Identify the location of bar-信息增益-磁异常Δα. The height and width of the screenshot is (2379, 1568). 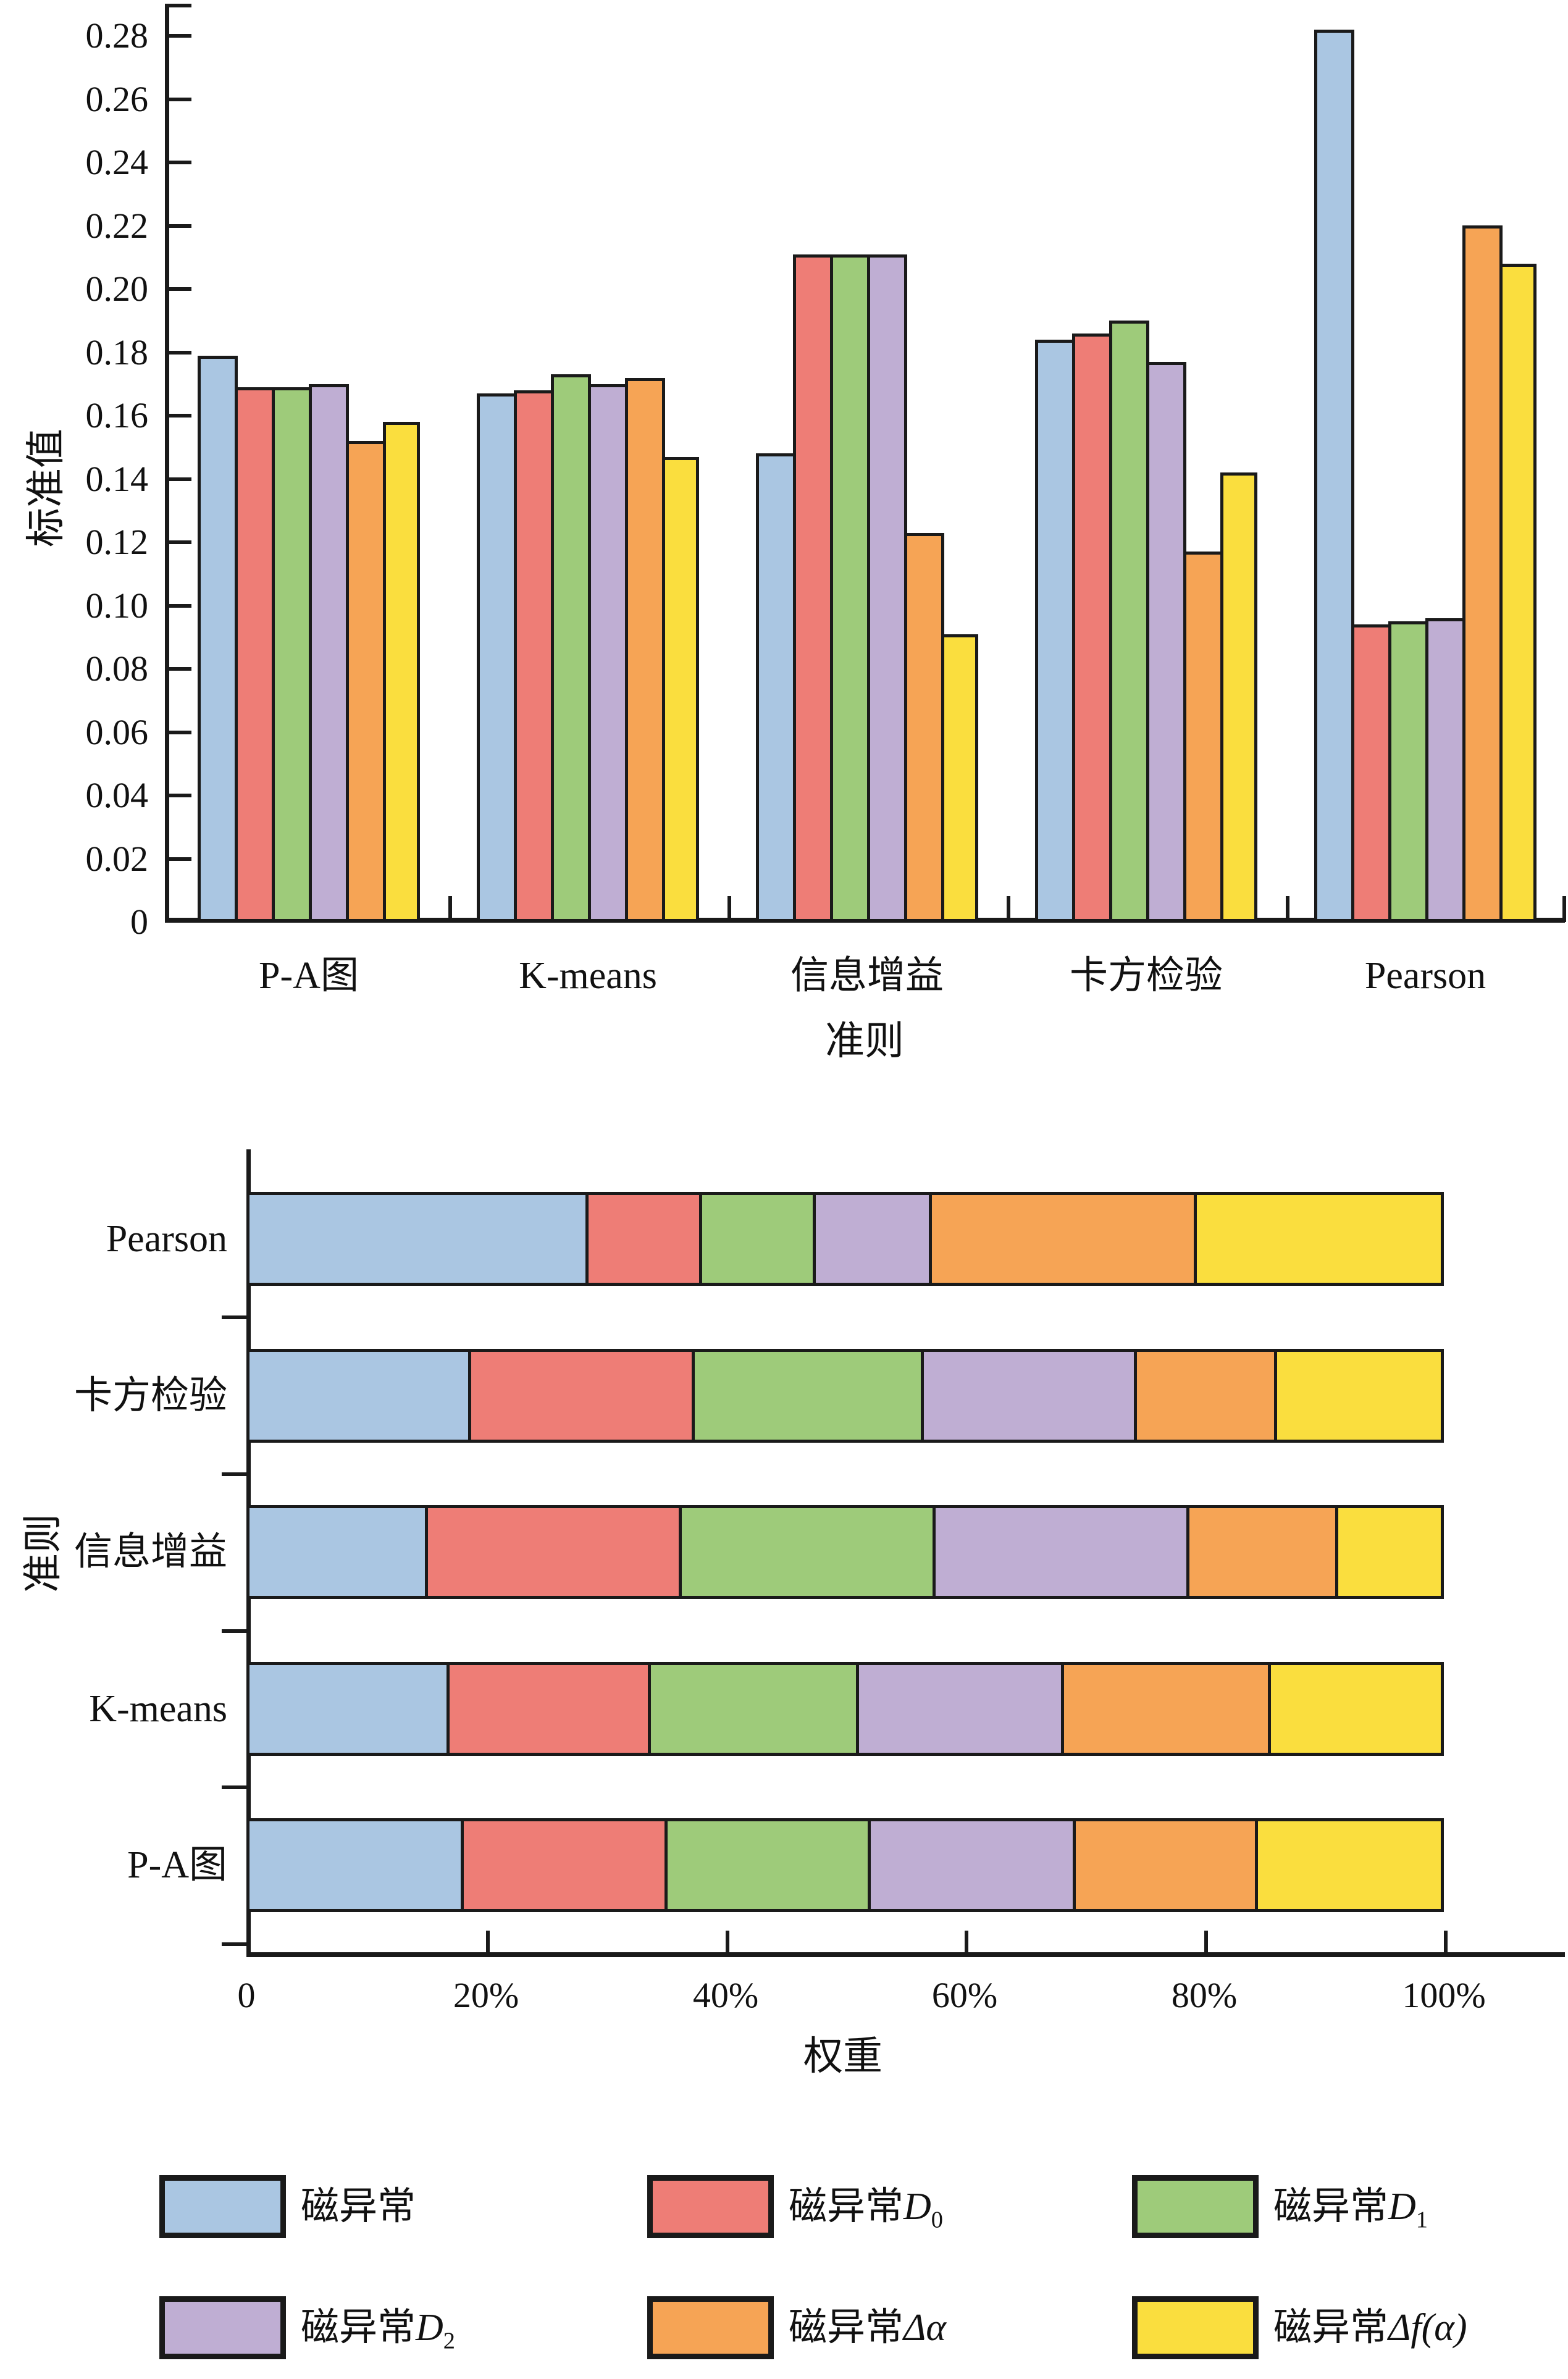
(924, 727).